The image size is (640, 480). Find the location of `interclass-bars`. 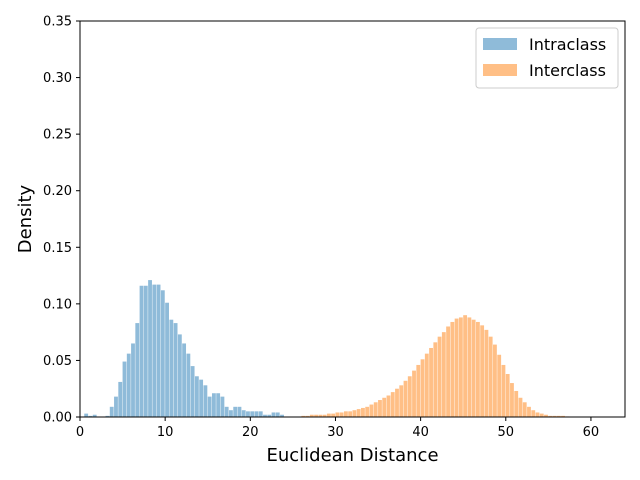

interclass-bars is located at coordinates (437, 366).